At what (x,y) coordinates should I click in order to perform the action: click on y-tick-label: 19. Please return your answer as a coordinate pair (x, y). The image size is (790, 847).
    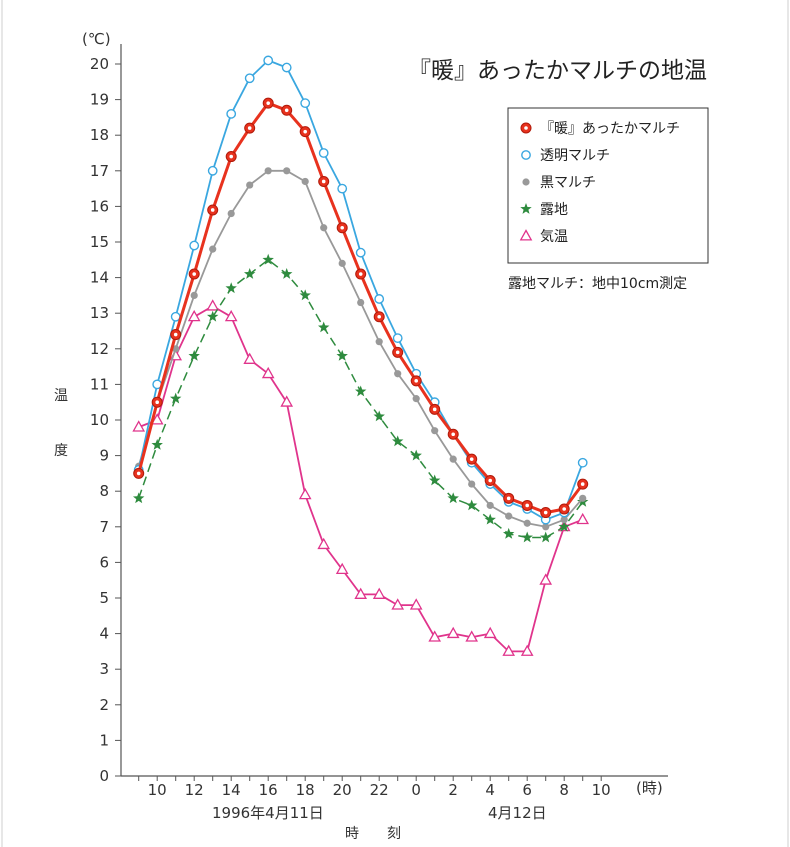
    Looking at the image, I should click on (99, 100).